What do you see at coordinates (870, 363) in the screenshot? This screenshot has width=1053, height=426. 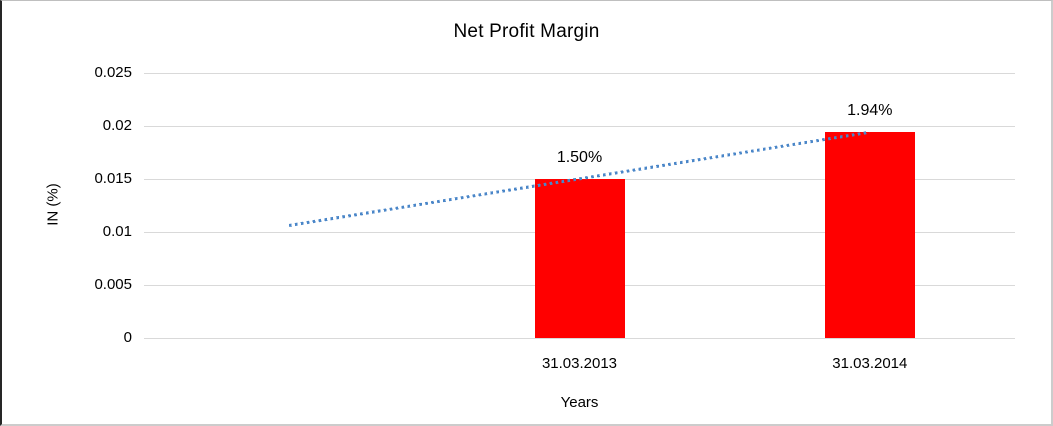 I see `x-tick-label: 31.03.2014` at bounding box center [870, 363].